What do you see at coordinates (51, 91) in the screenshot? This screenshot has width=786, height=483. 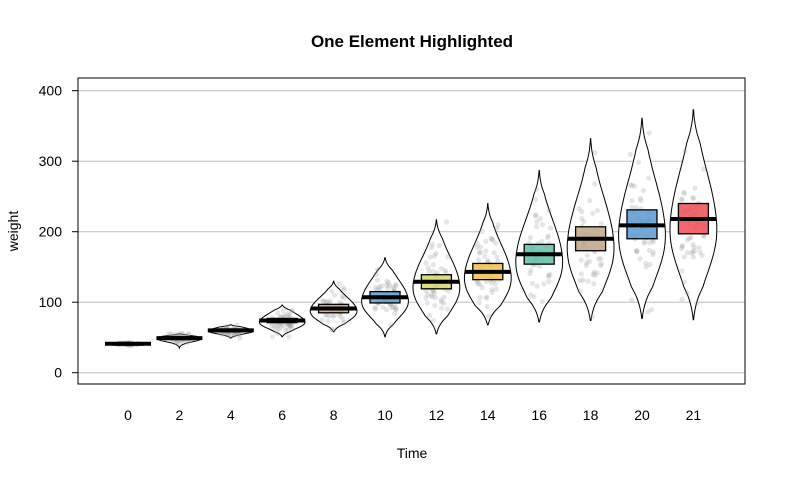 I see `y-tick-label: 400` at bounding box center [51, 91].